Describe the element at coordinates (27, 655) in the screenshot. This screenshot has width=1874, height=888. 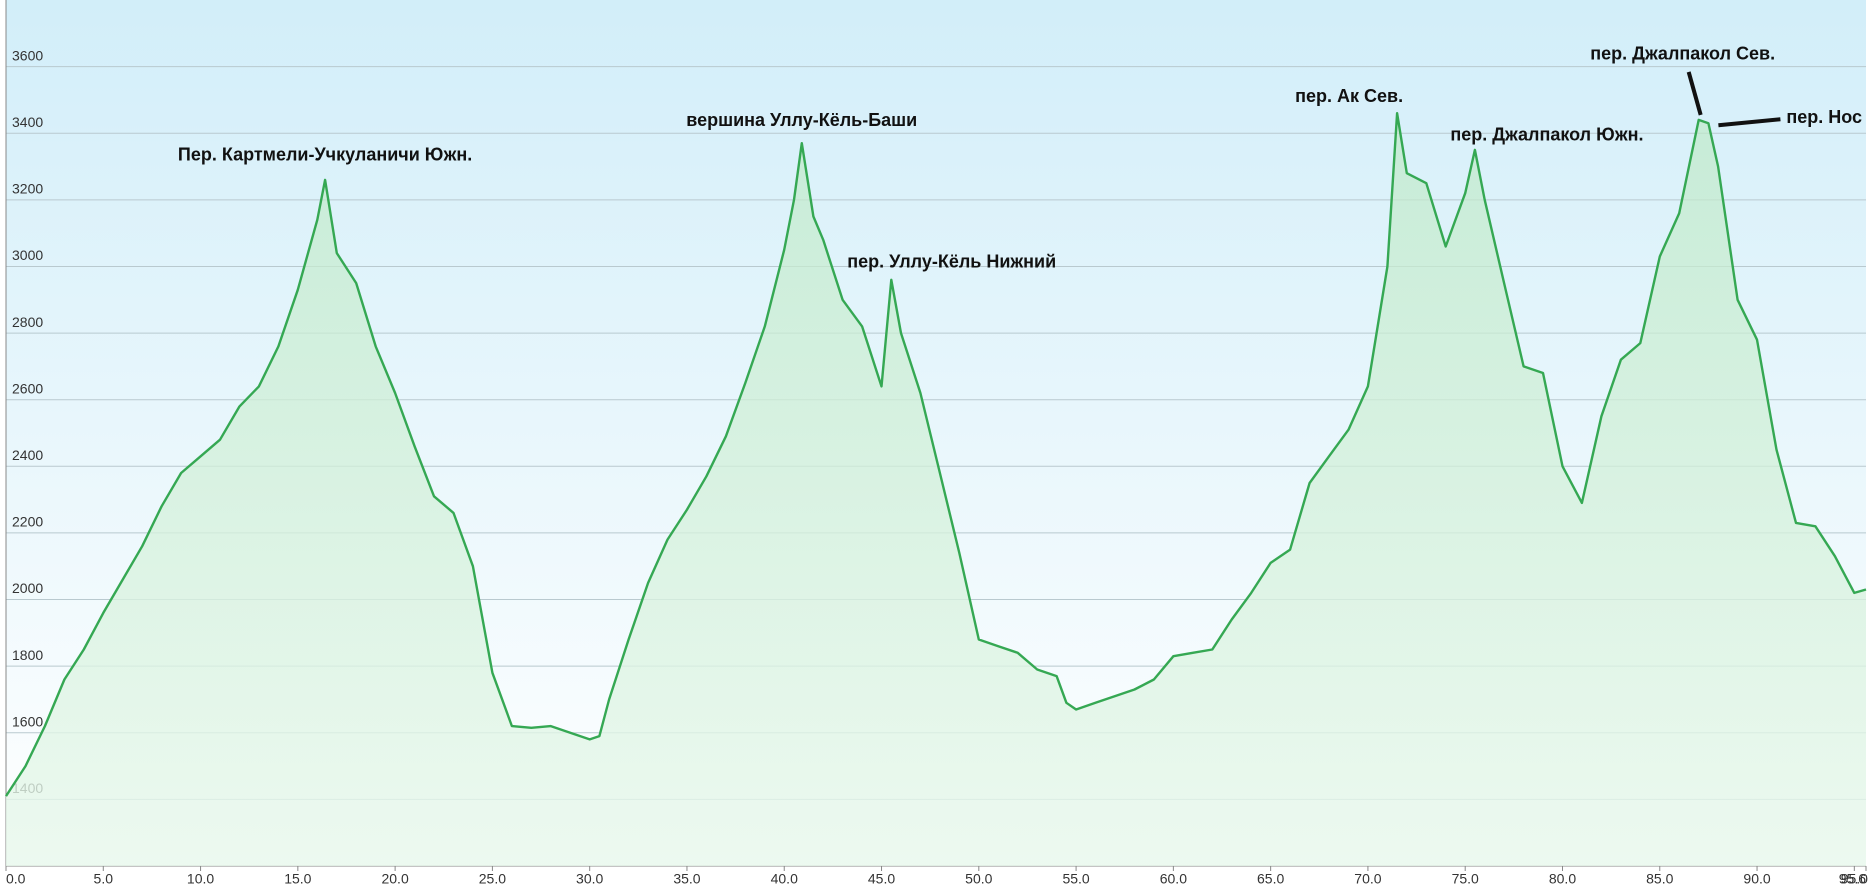
I see `y-tick-label: 1800` at that location.